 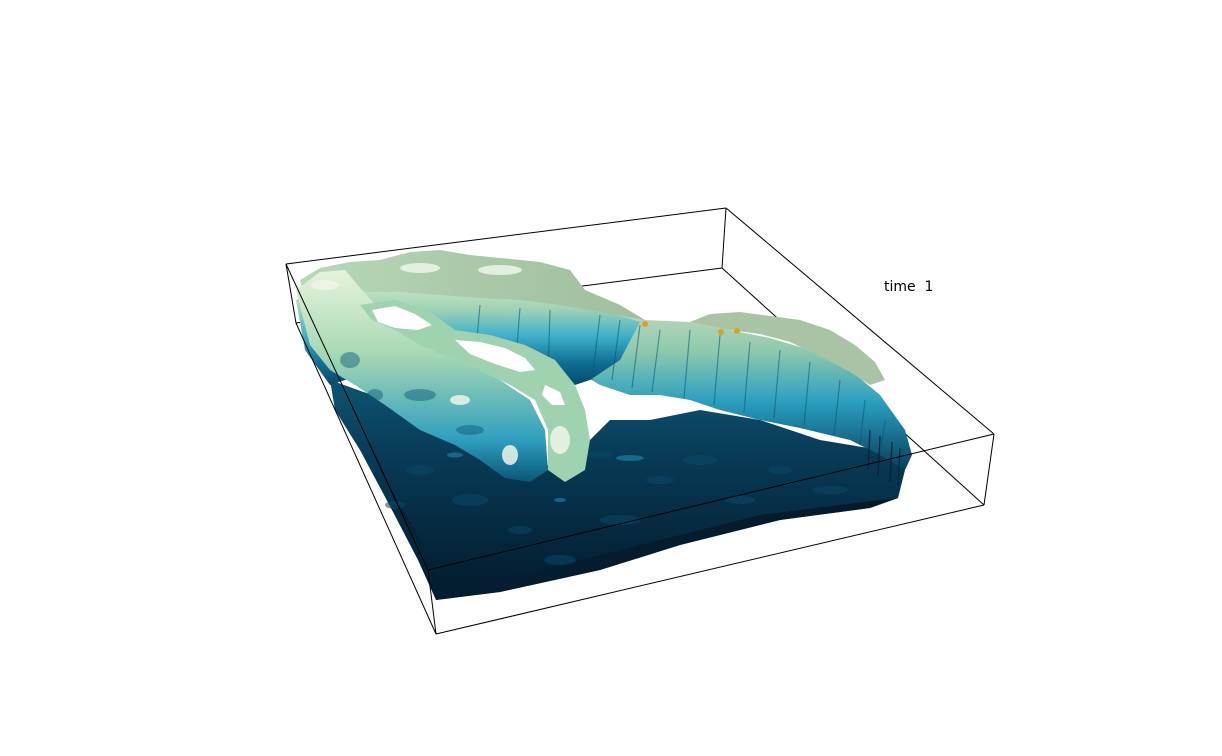 I want to click on surface-gaps, so click(x=468, y=355).